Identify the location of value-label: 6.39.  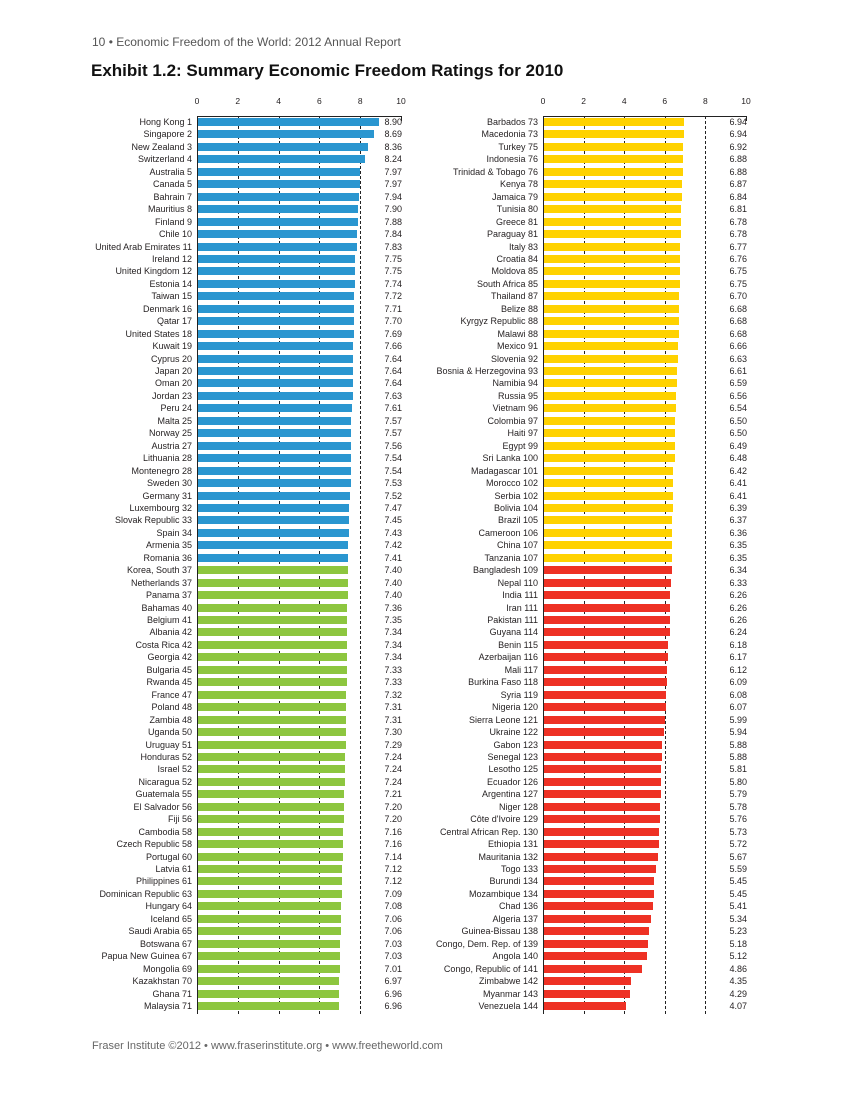
(738, 507).